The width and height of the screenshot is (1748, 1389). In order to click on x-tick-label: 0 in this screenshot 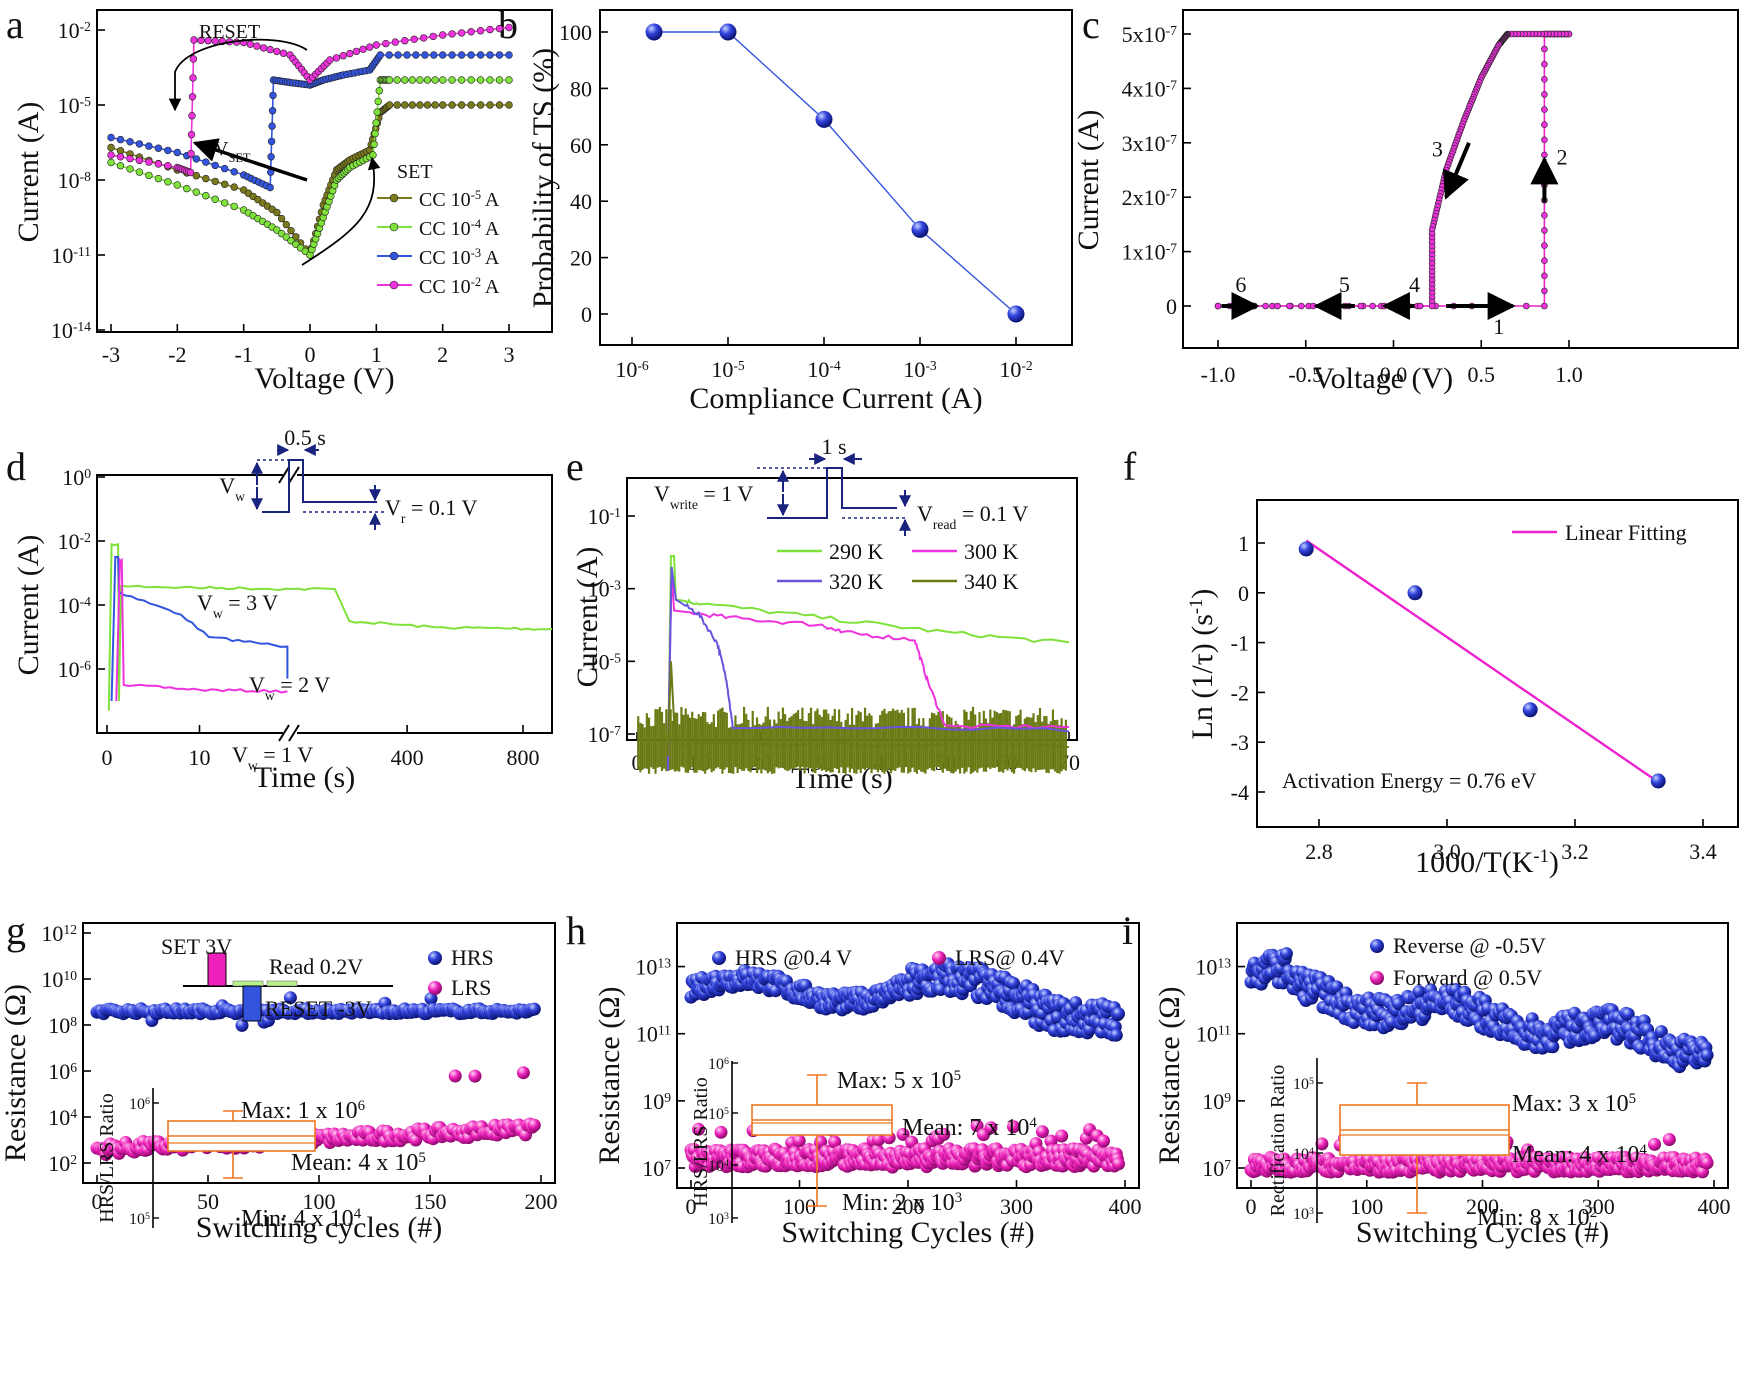, I will do `click(691, 1206)`.